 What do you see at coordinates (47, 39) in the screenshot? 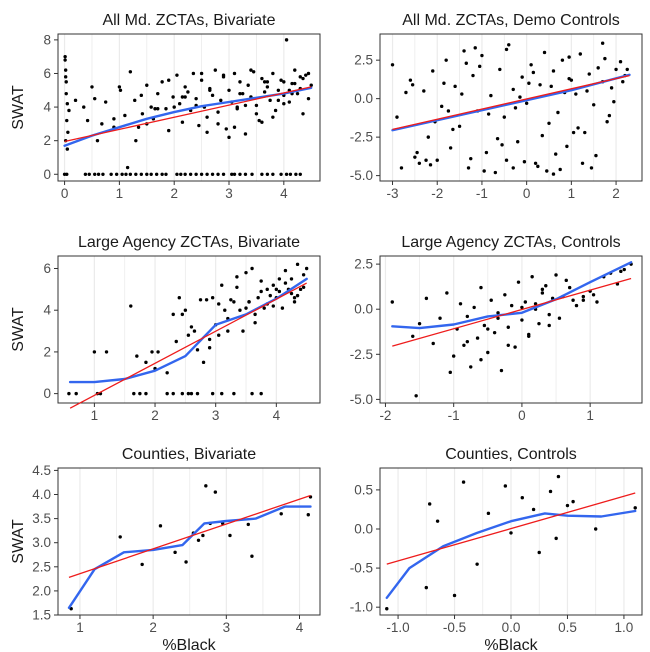
I see `y-tick-label: 8` at bounding box center [47, 39].